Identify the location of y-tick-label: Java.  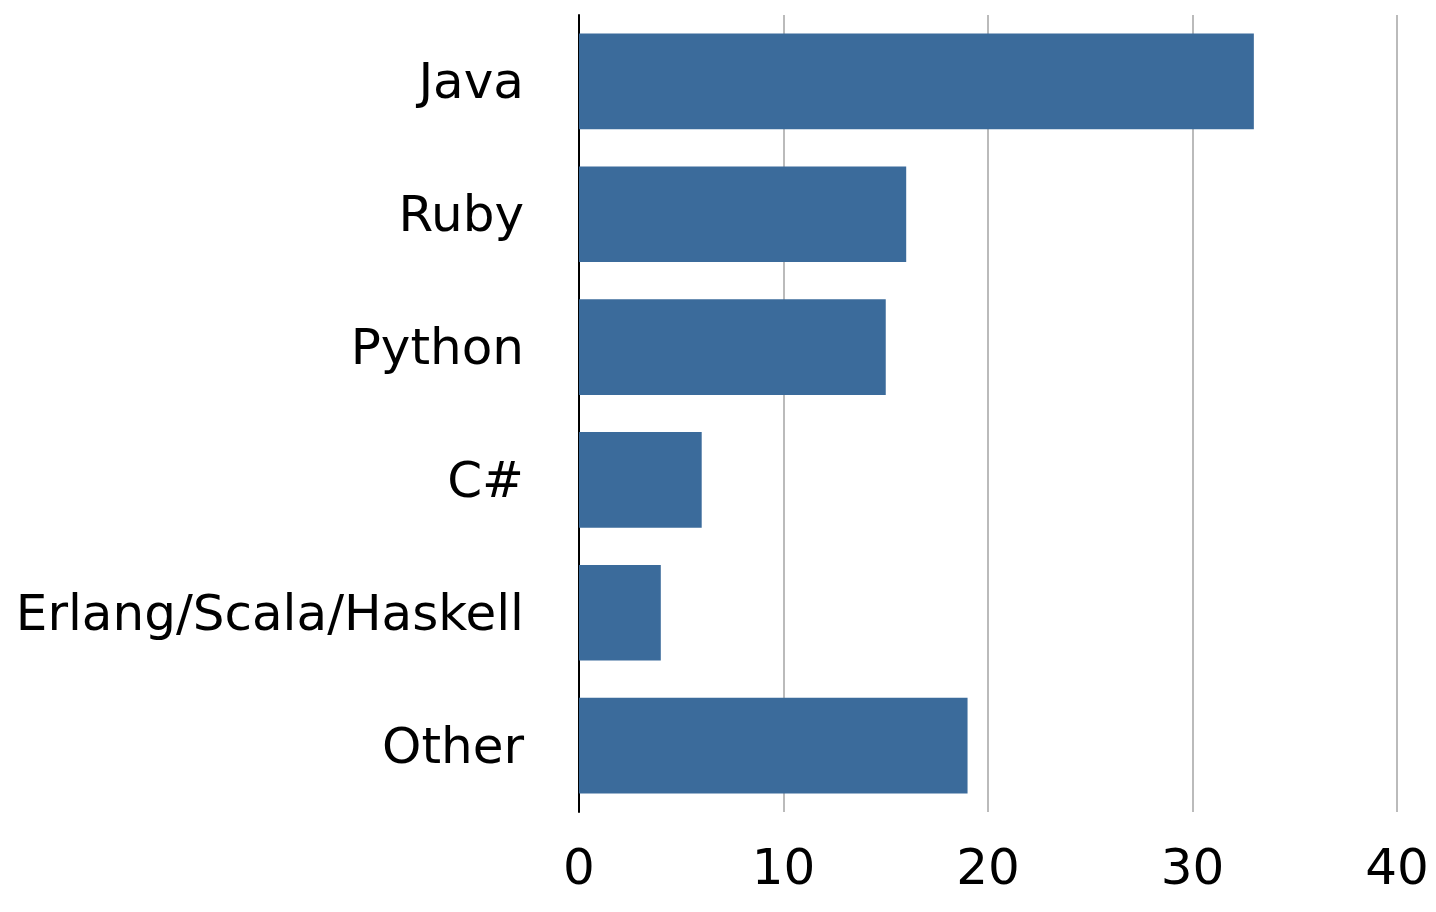
(469, 81).